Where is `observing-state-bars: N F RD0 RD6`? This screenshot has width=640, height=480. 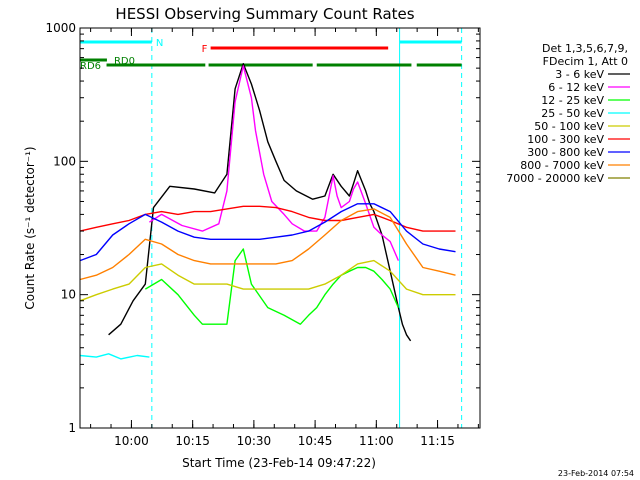 observing-state-bars: N F RD0 RD6 is located at coordinates (271, 55).